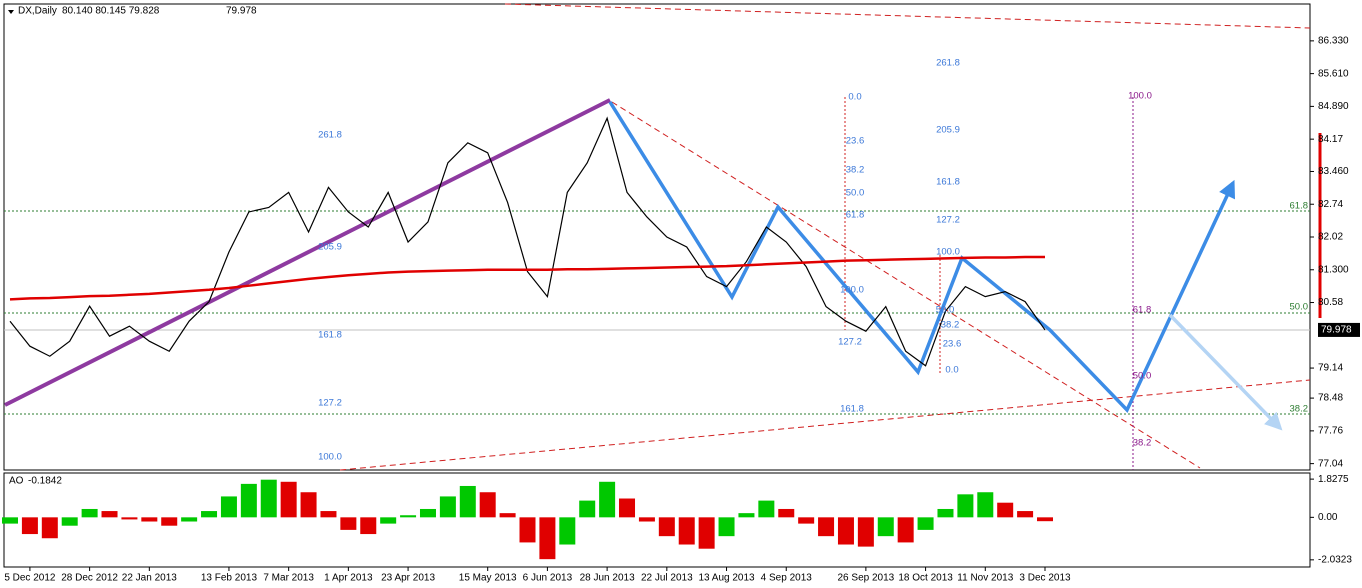  What do you see at coordinates (1330, 204) in the screenshot?
I see `y-tick-label: 82.74` at bounding box center [1330, 204].